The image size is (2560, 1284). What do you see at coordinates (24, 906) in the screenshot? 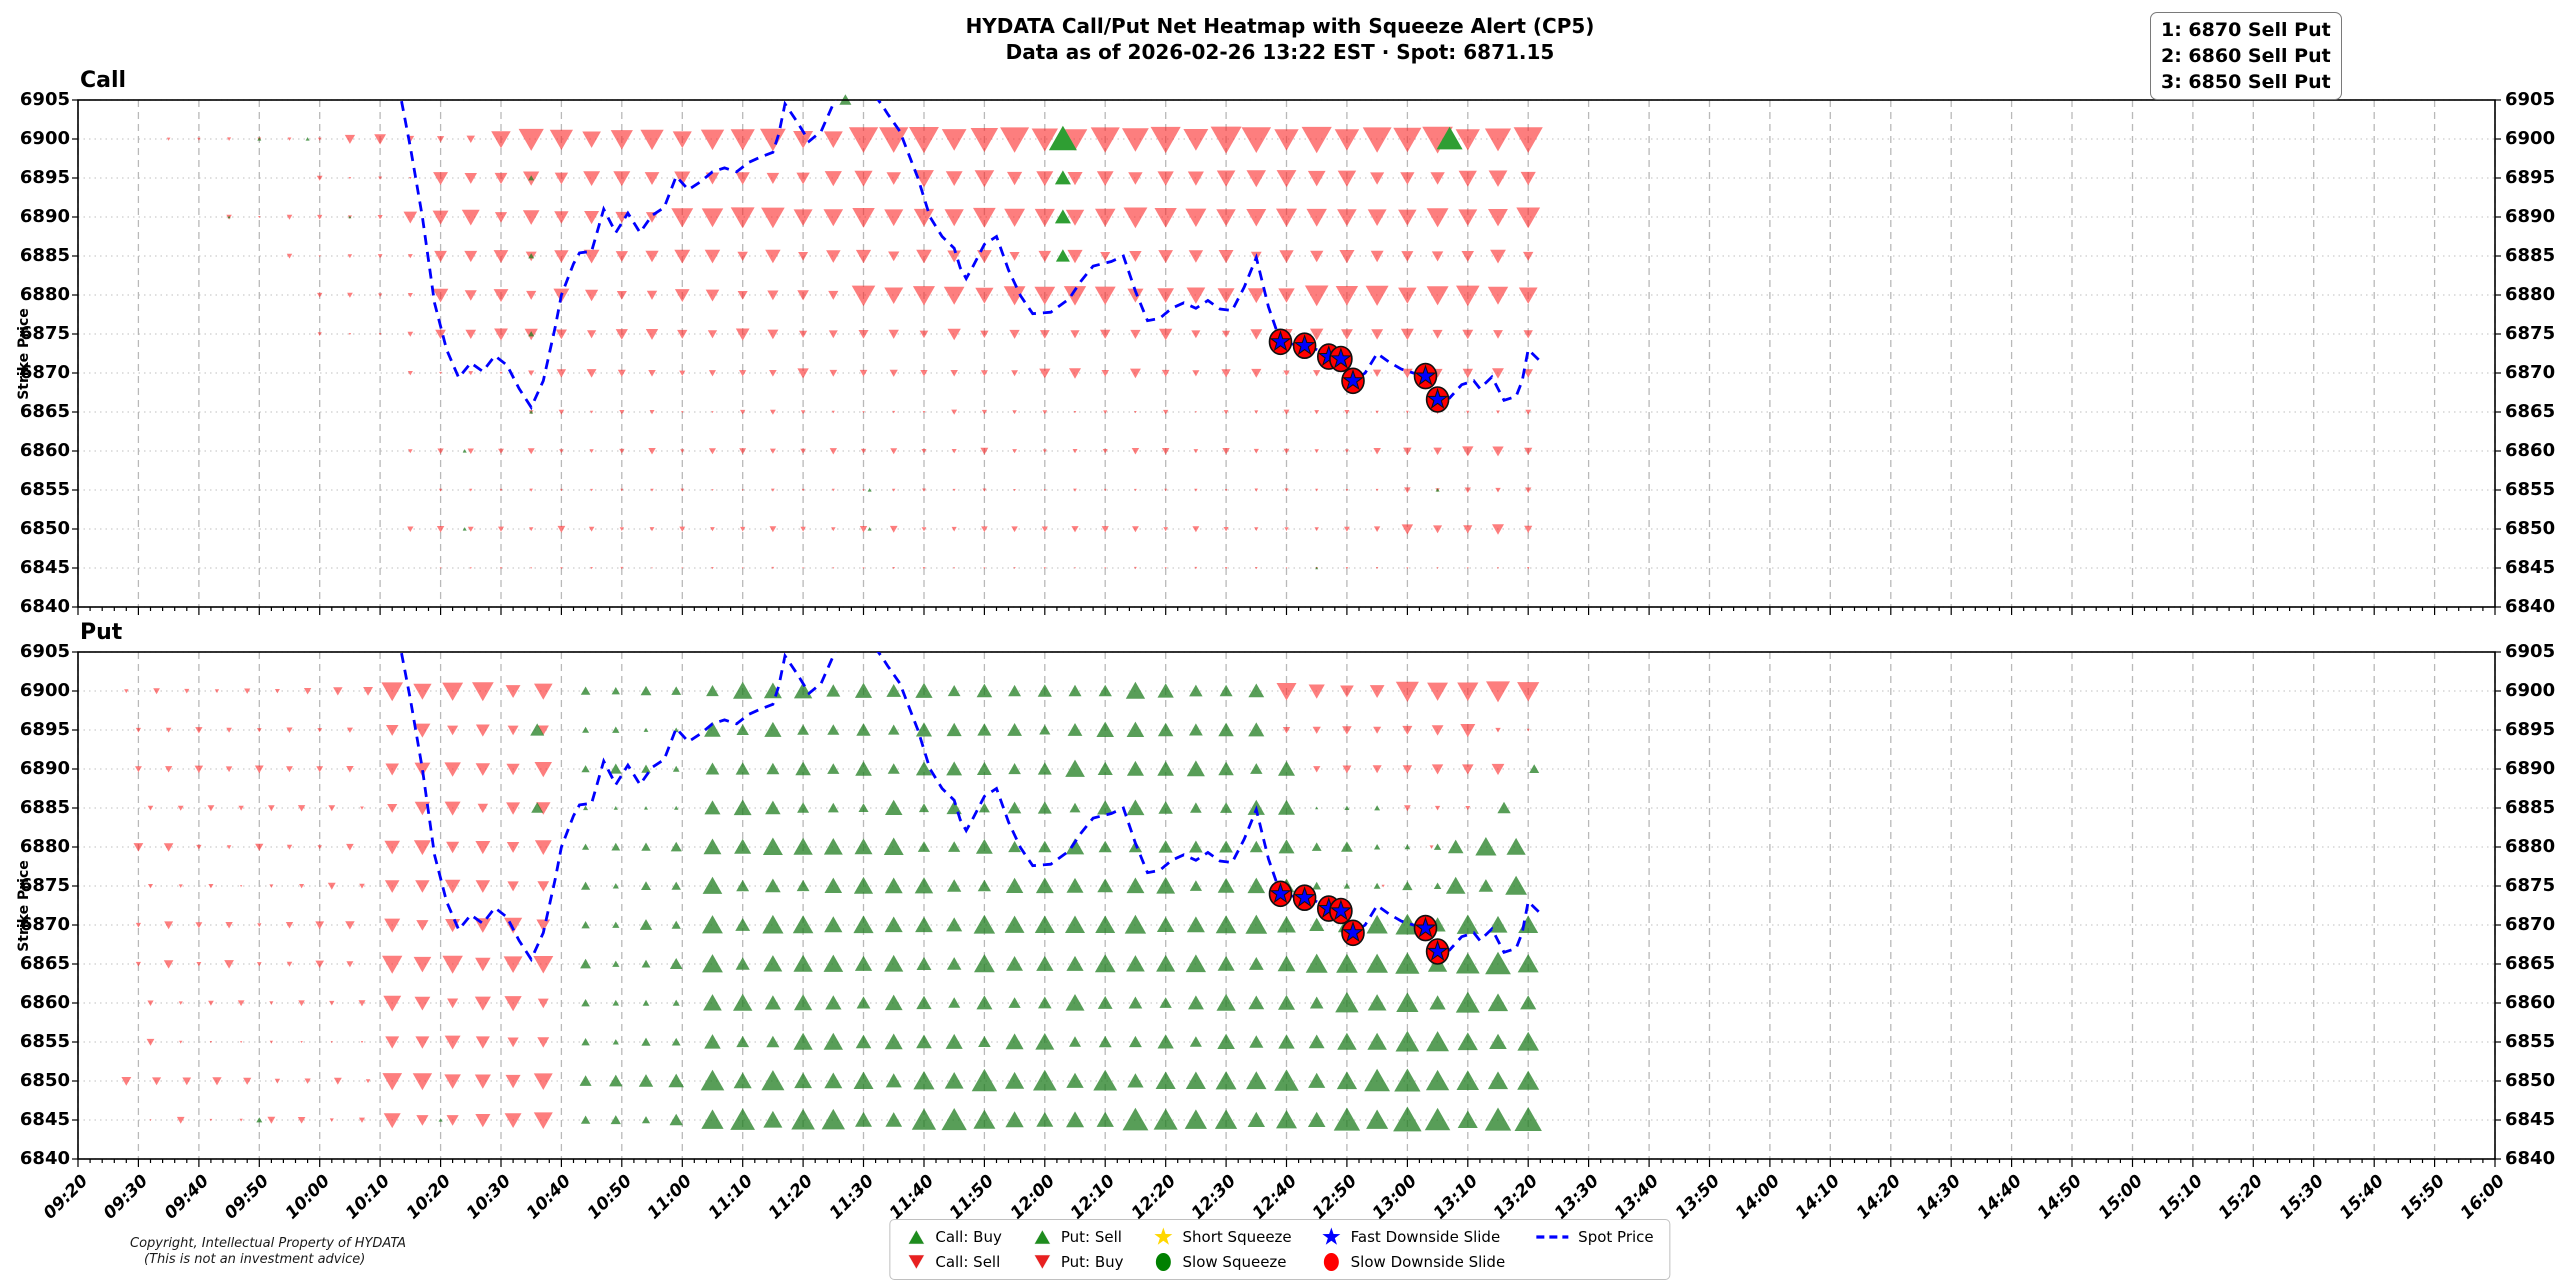
I see `y-axis-label-put: Strike Price` at bounding box center [24, 906].